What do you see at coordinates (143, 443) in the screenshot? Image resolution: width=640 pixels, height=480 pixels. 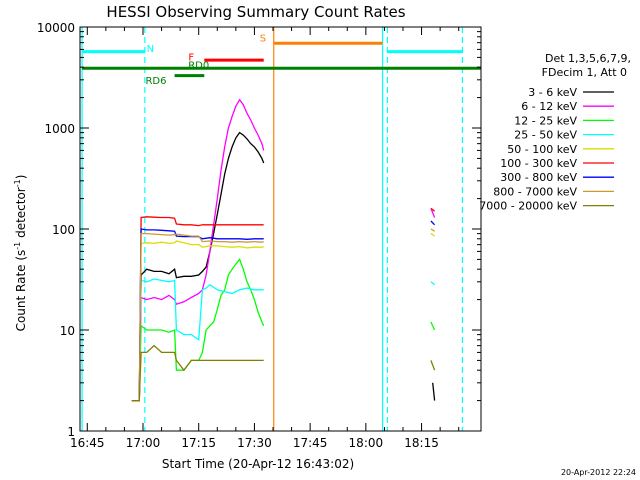 I see `x-tick-label-2: 17:00` at bounding box center [143, 443].